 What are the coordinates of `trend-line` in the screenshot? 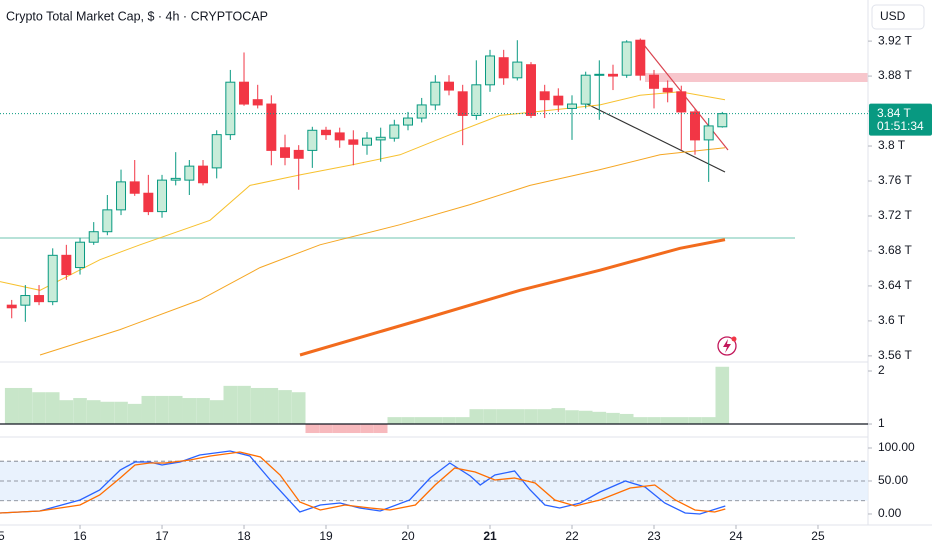 It's located at (655, 137).